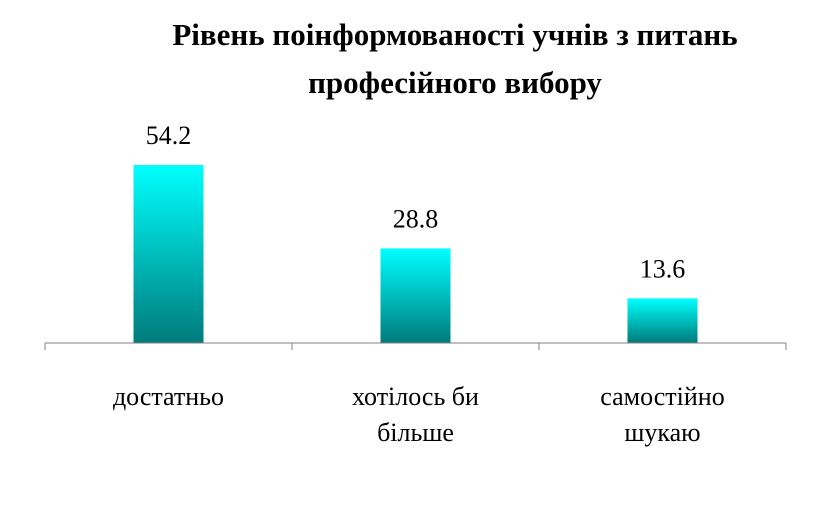 The width and height of the screenshot is (826, 520). I want to click on x-axis, so click(415, 346).